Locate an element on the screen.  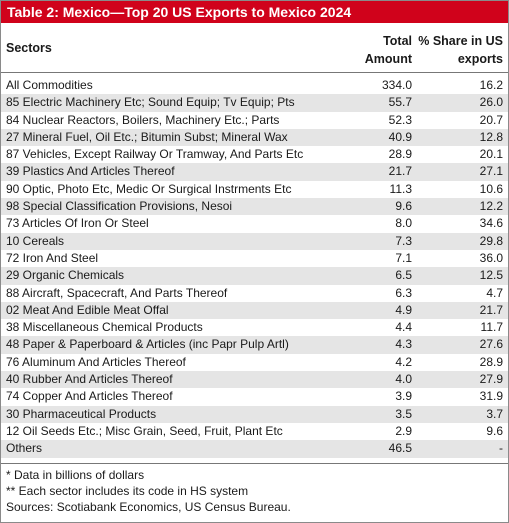
cell-share: 12.8 is located at coordinates (491, 136).